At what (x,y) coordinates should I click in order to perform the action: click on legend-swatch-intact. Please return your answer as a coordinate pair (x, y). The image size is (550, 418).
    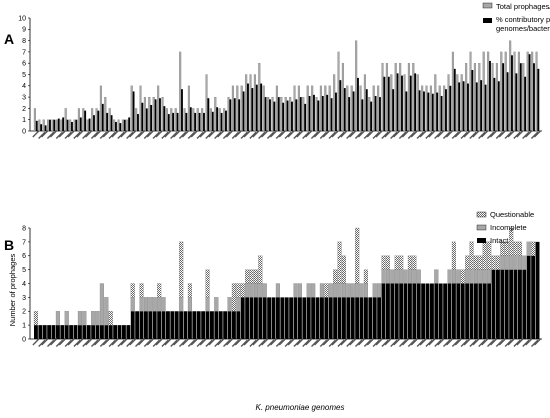
    Looking at the image, I should click on (481, 240).